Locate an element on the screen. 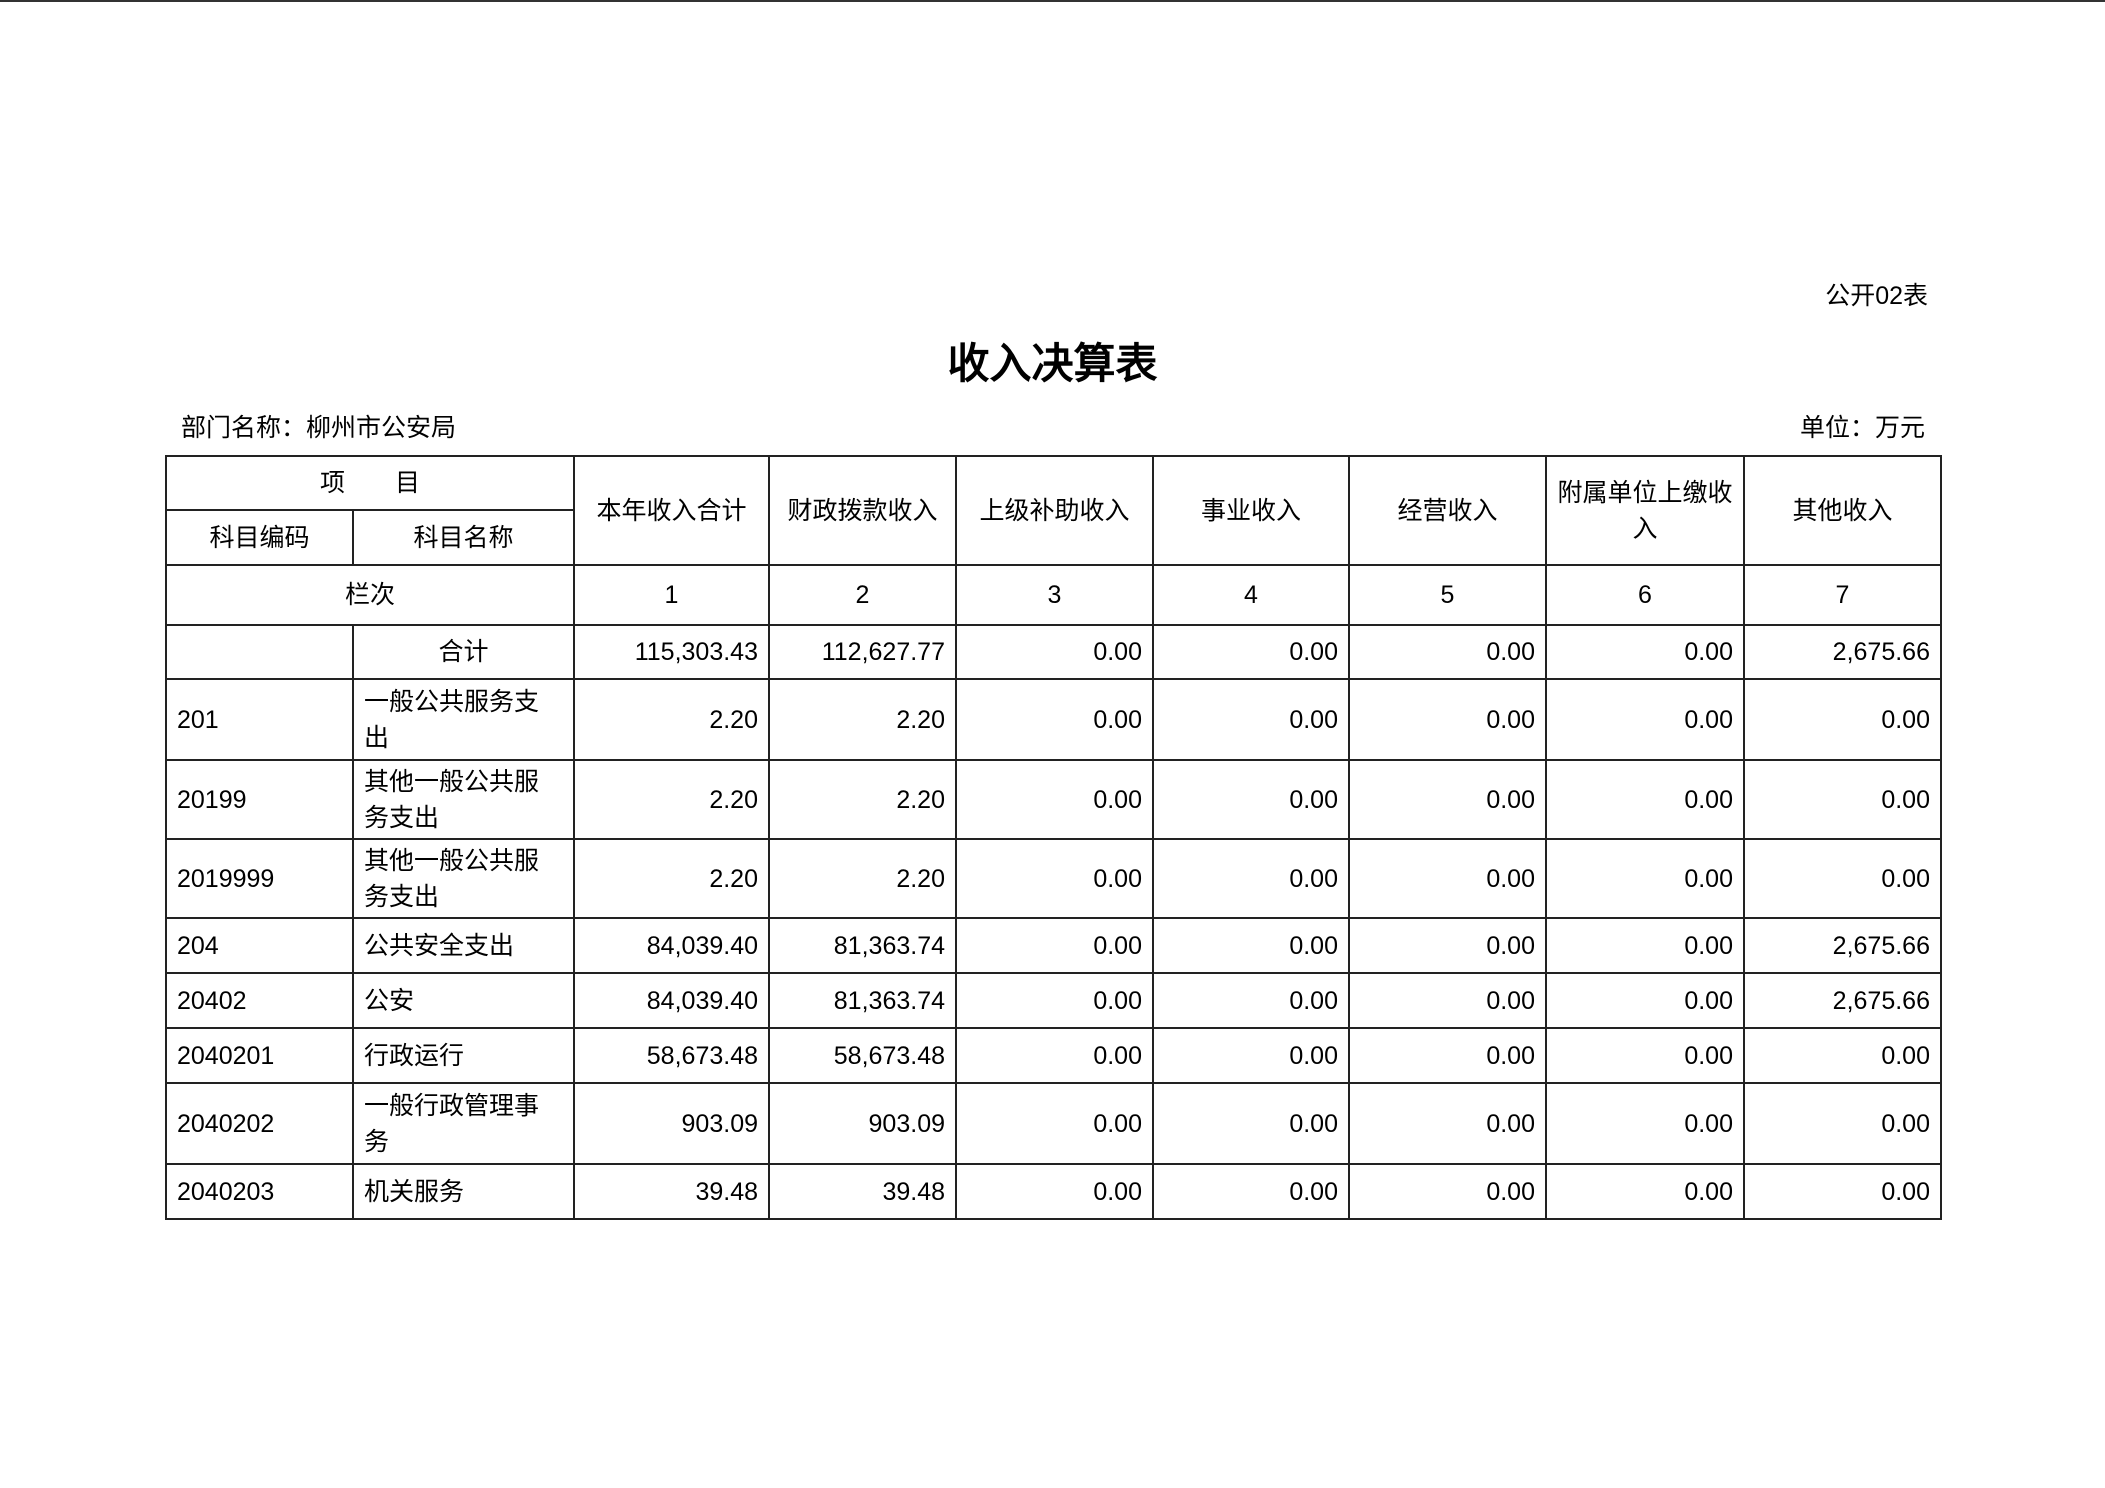  header-name: 科目名称 is located at coordinates (463, 537).